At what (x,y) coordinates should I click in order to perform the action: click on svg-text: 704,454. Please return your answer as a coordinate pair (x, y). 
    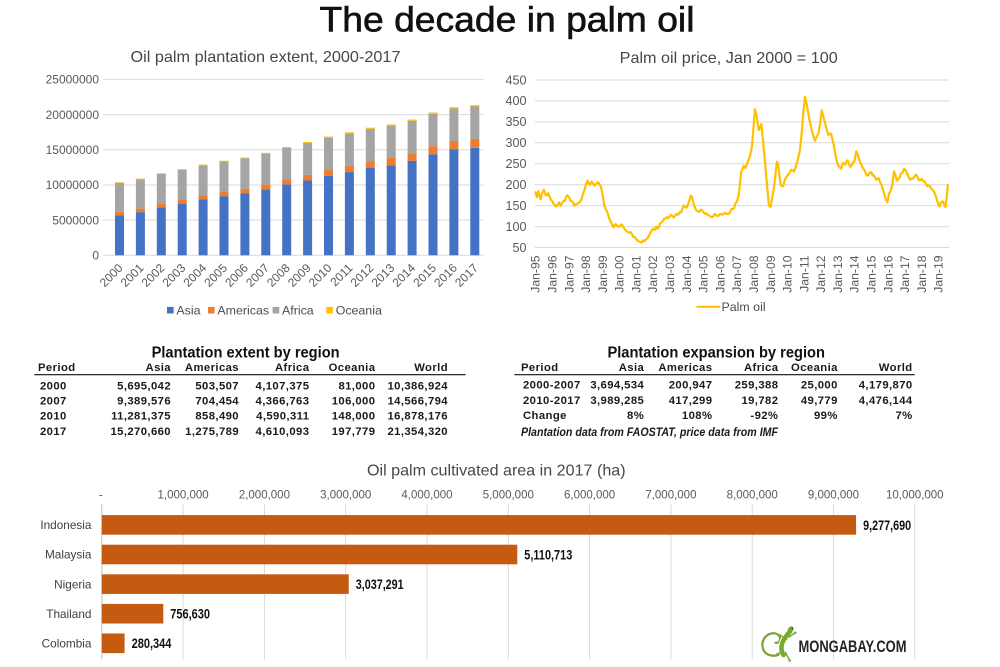
    Looking at the image, I should click on (217, 401).